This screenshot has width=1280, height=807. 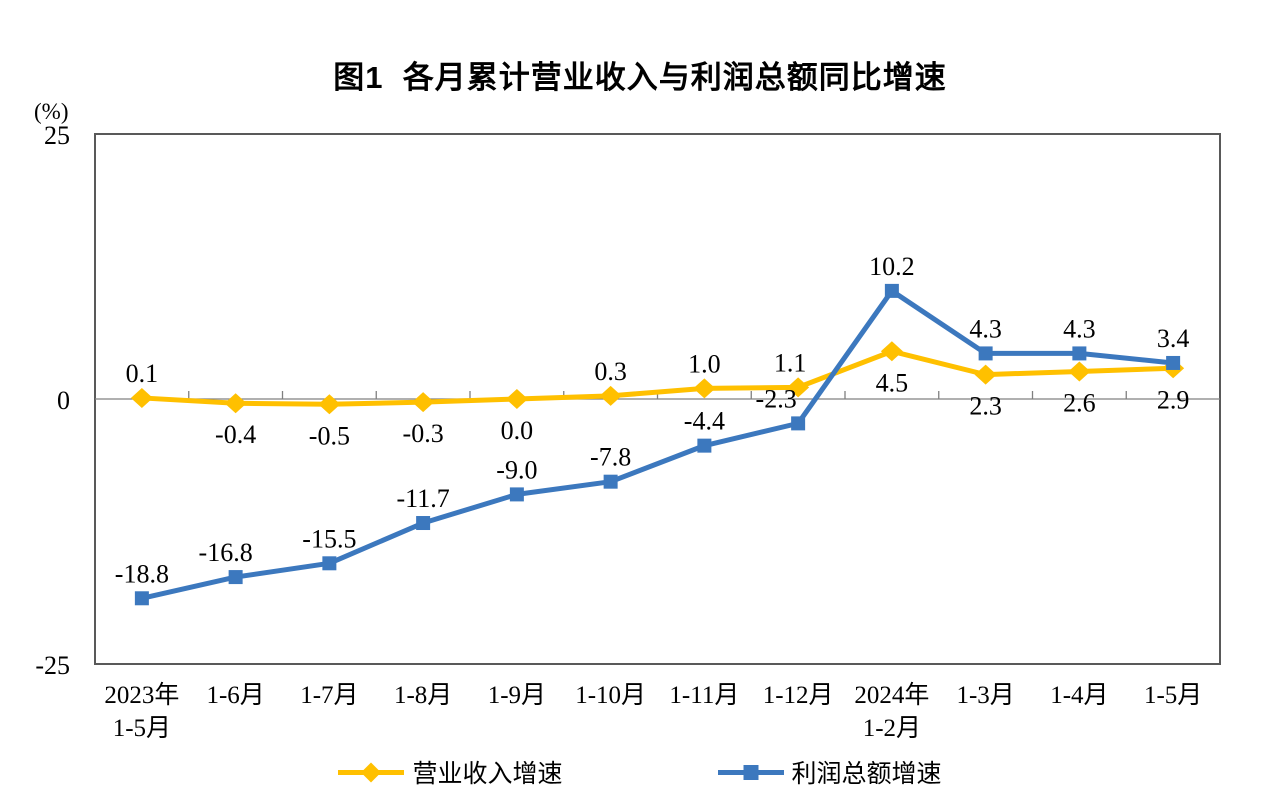 What do you see at coordinates (1173, 338) in the screenshot?
I see `data-label: 3.4` at bounding box center [1173, 338].